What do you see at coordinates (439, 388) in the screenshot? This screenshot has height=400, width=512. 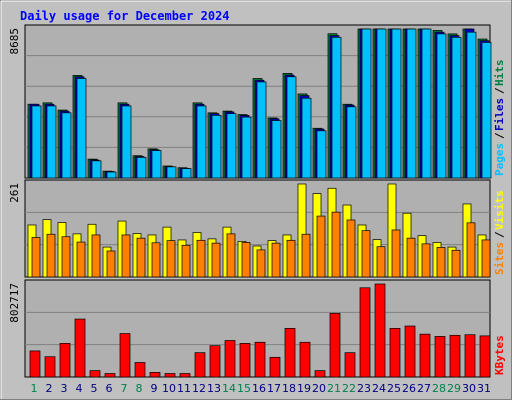 I see `x-tick-label: 28` at bounding box center [439, 388].